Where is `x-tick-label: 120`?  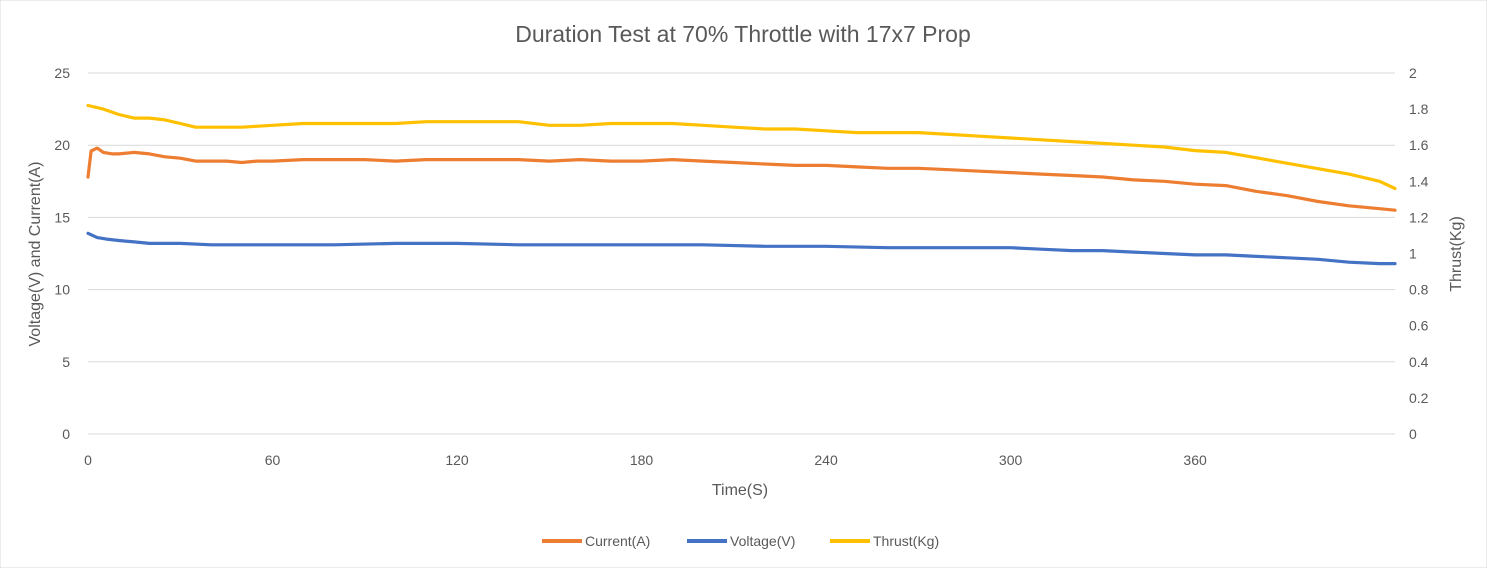
x-tick-label: 120 is located at coordinates (457, 460).